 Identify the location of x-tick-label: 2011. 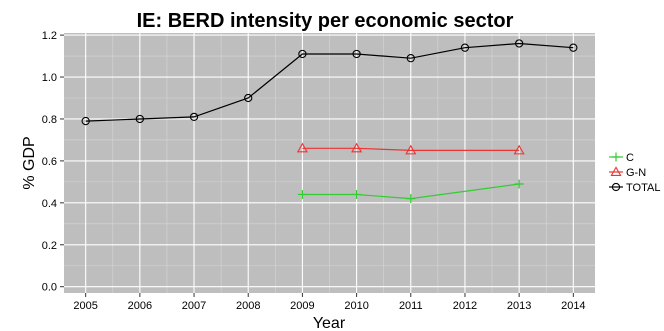
(411, 306).